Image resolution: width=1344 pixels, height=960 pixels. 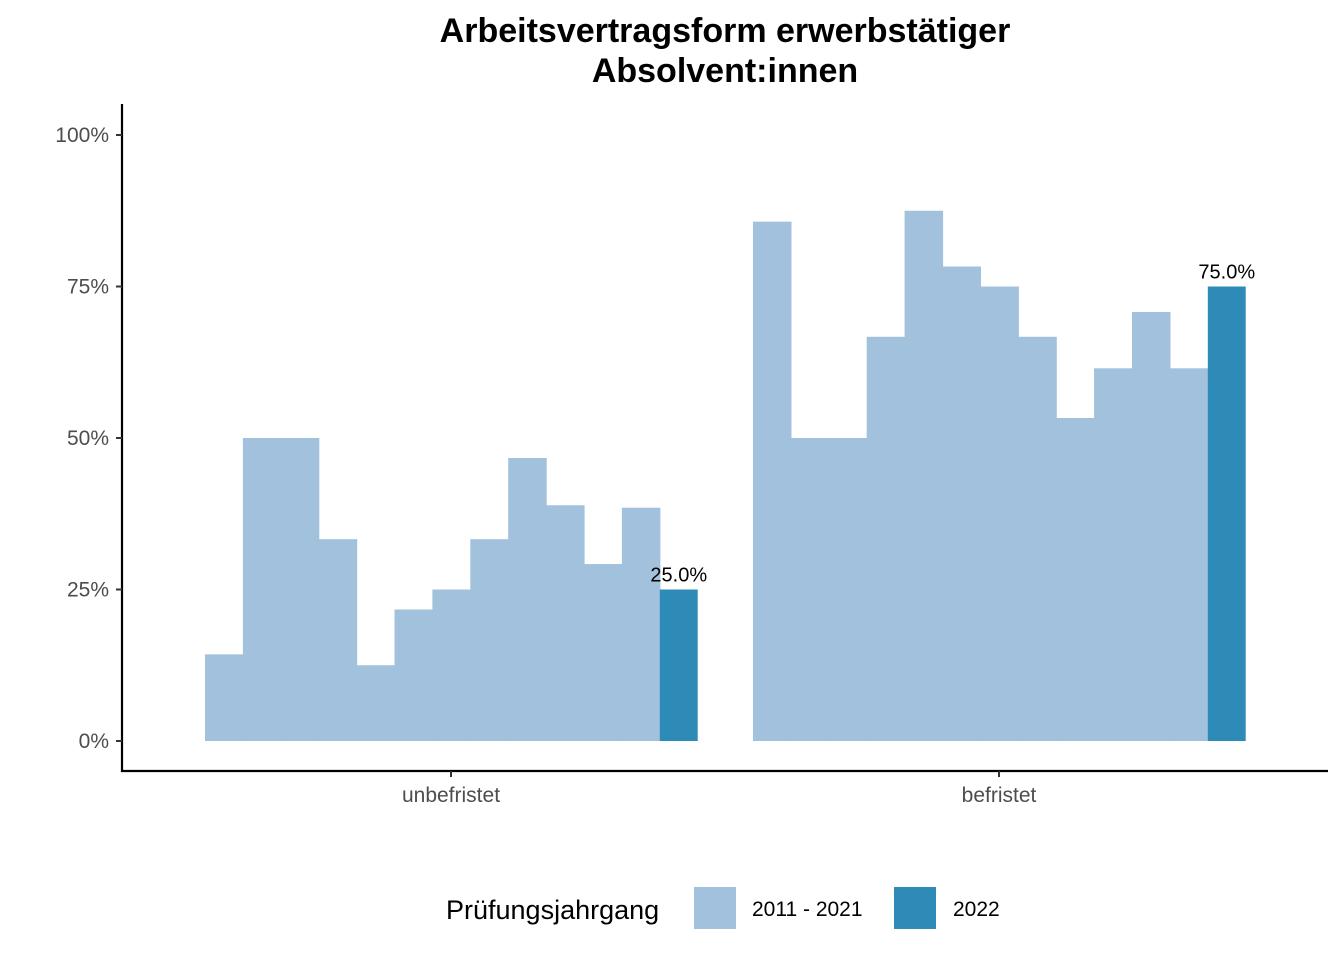 I want to click on bar-unbefristet-2022, so click(x=678, y=665).